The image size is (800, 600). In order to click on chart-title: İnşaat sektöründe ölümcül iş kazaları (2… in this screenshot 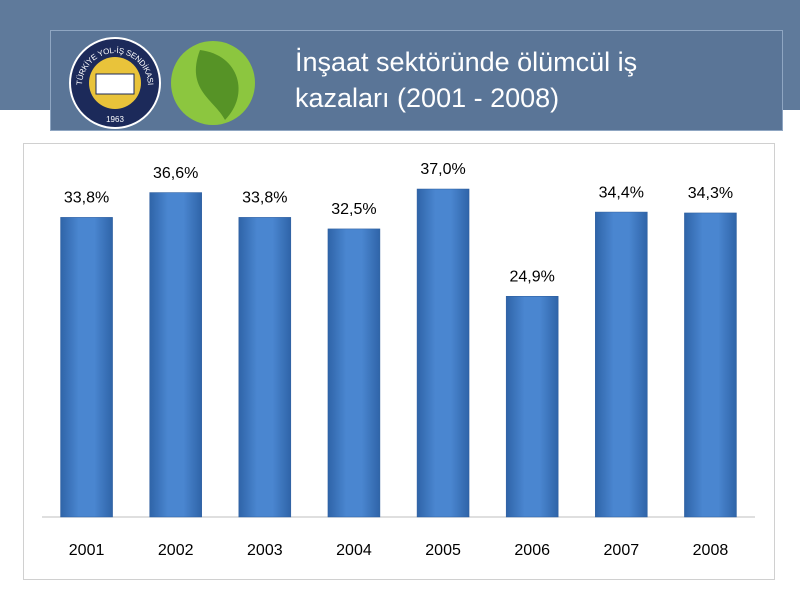, I will do `click(466, 80)`.